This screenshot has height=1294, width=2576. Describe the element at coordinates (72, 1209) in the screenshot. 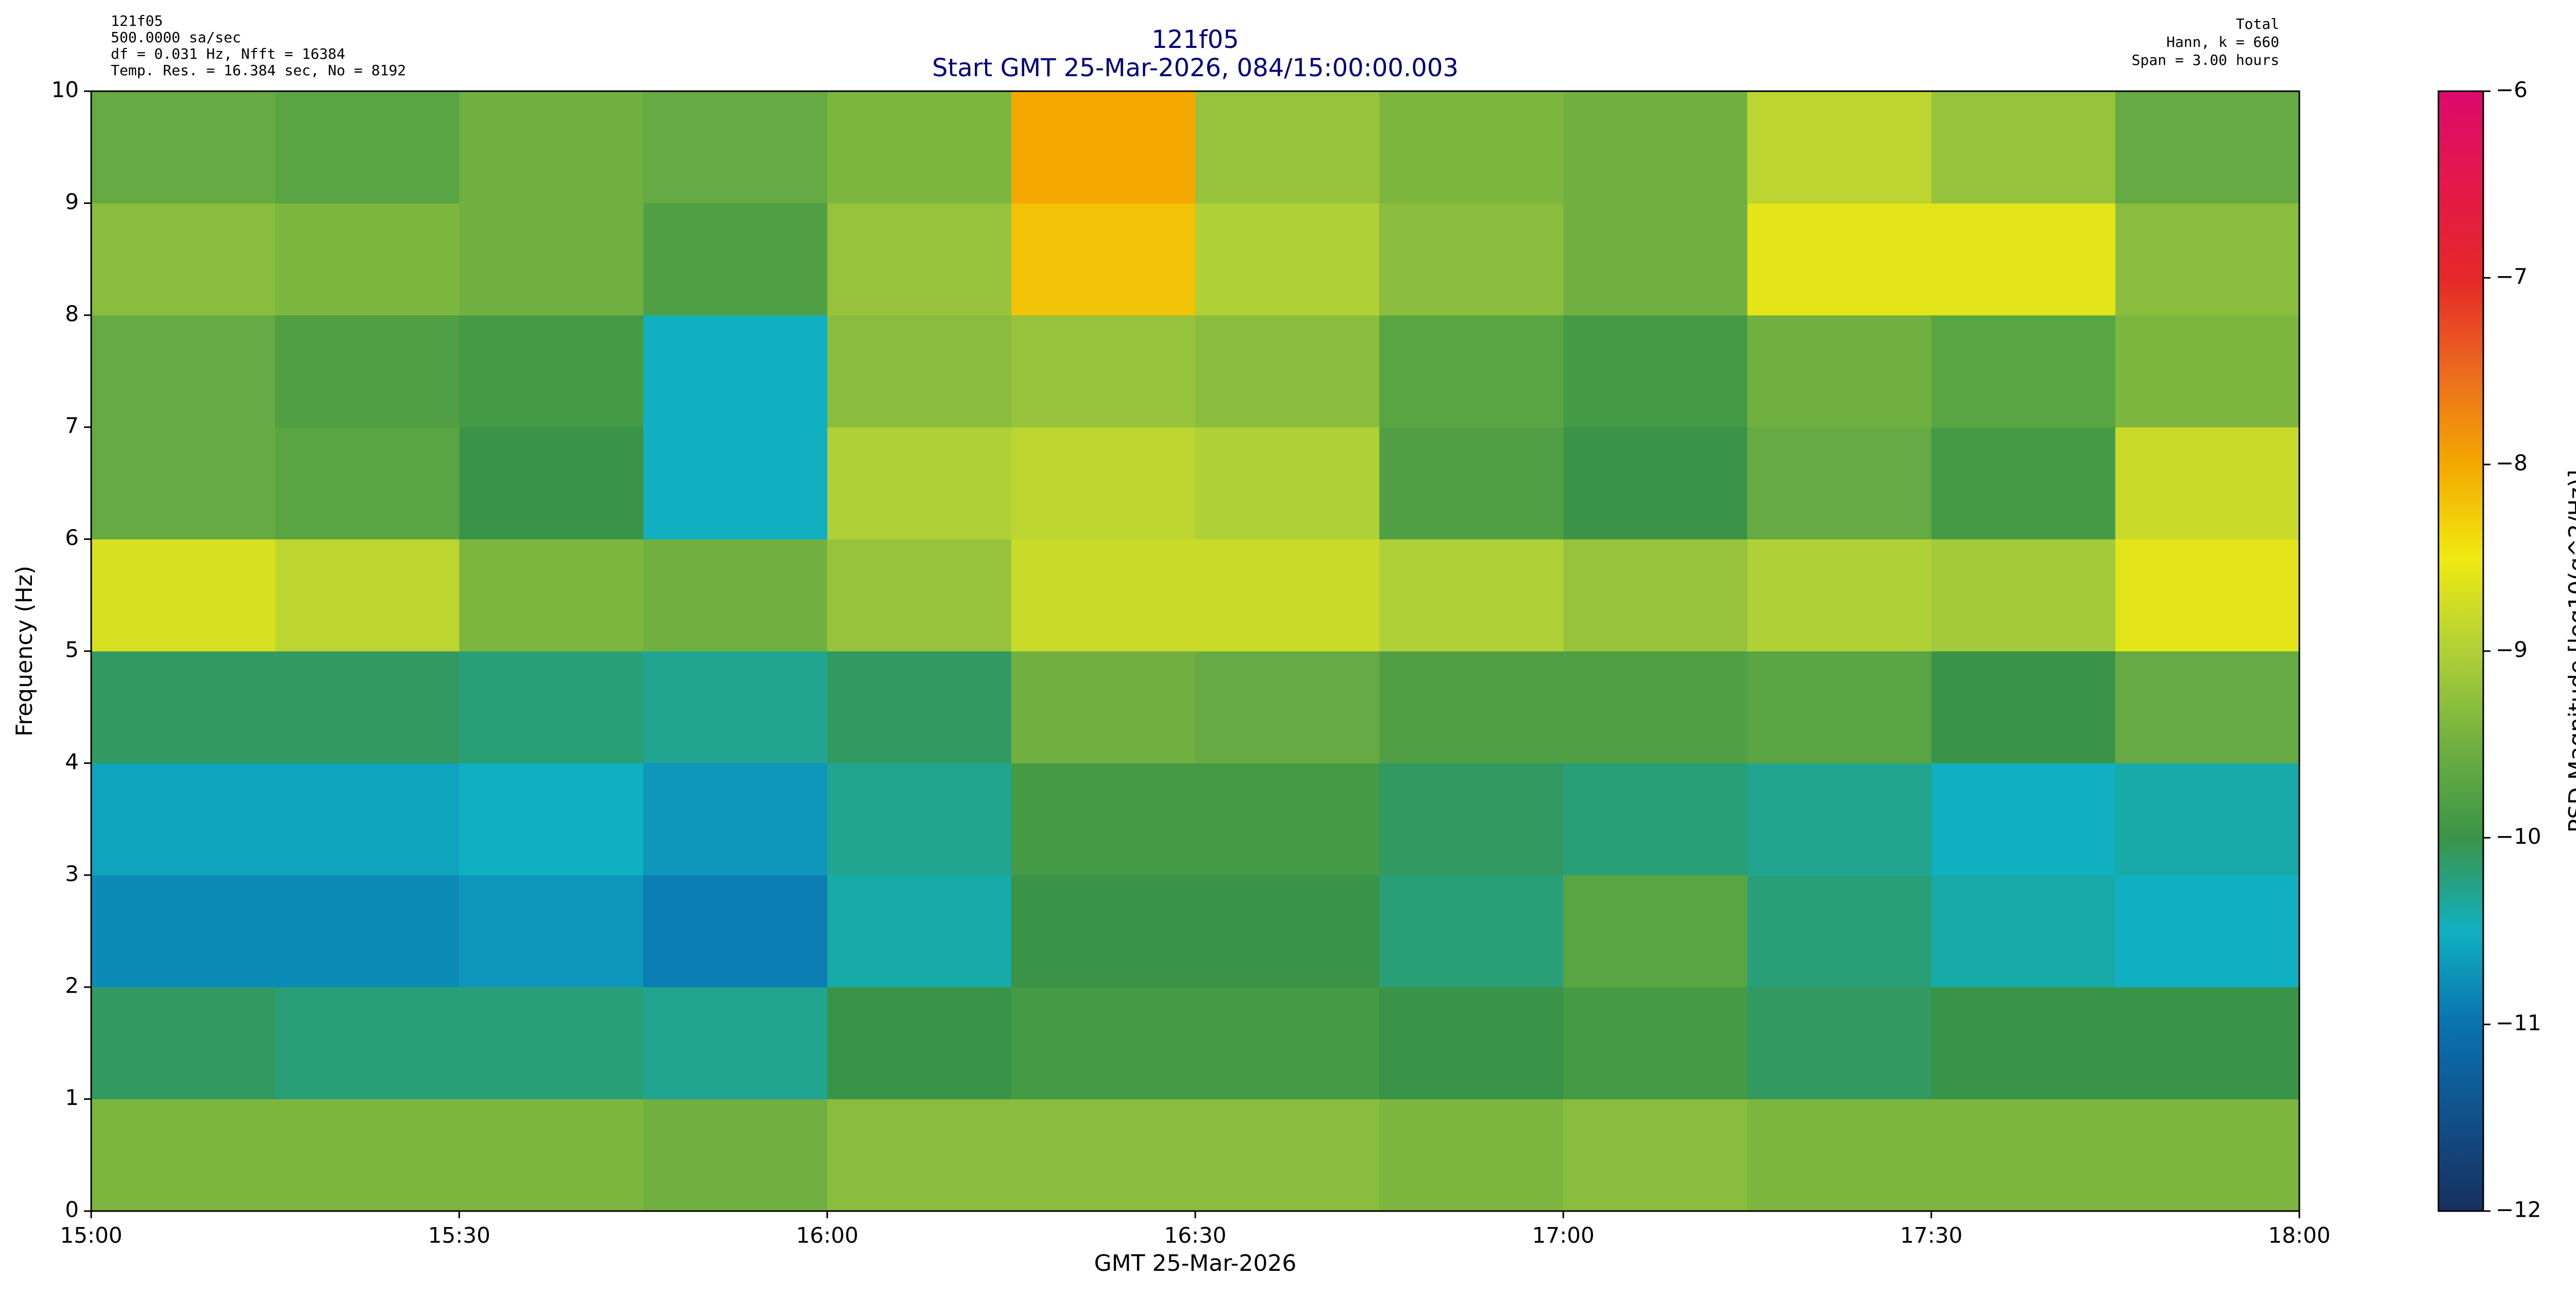

I see `y-tick-label: 0` at that location.